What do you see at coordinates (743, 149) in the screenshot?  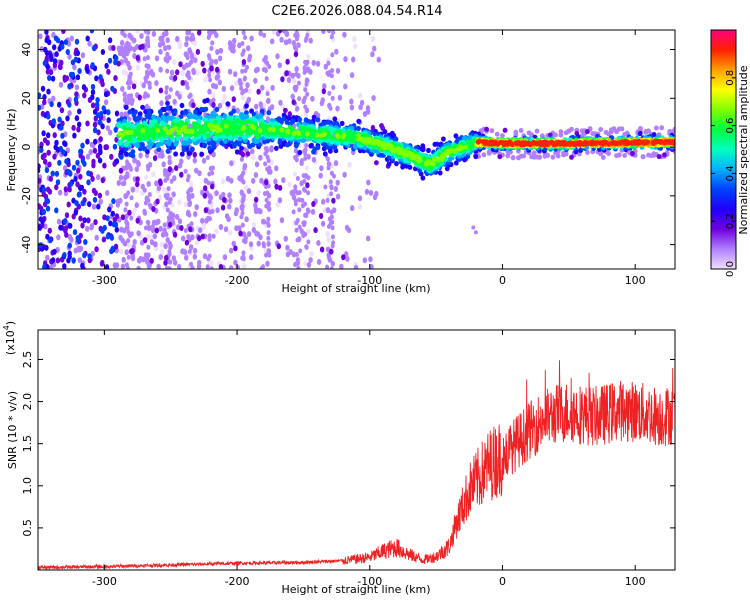 I see `colorbar-label: Normalized spectral amplitude` at bounding box center [743, 149].